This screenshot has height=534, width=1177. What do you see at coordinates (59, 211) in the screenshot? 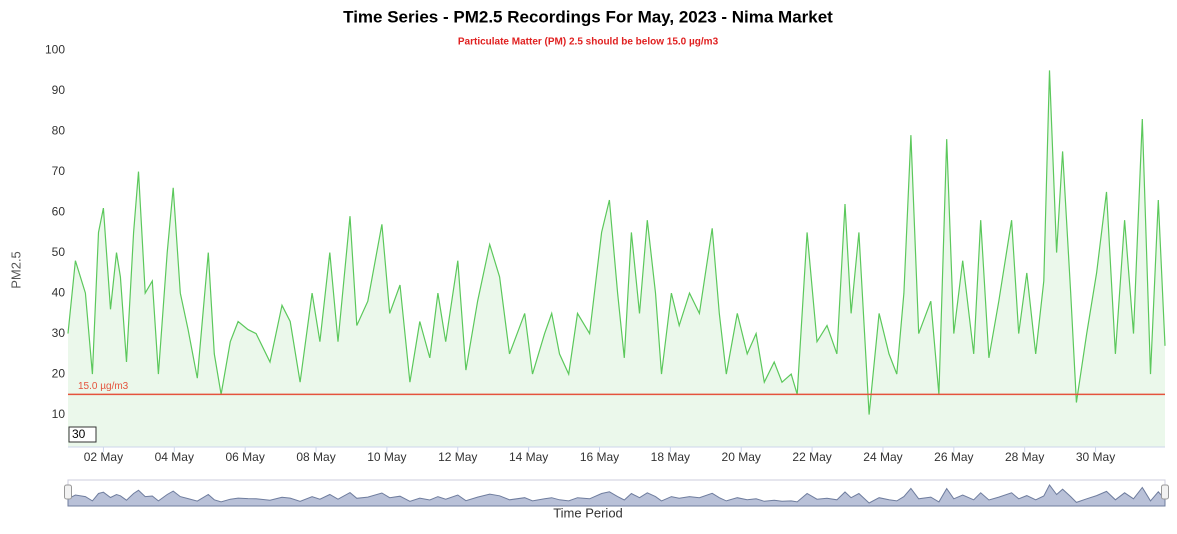
I see `y-tick-label: 60` at bounding box center [59, 211].